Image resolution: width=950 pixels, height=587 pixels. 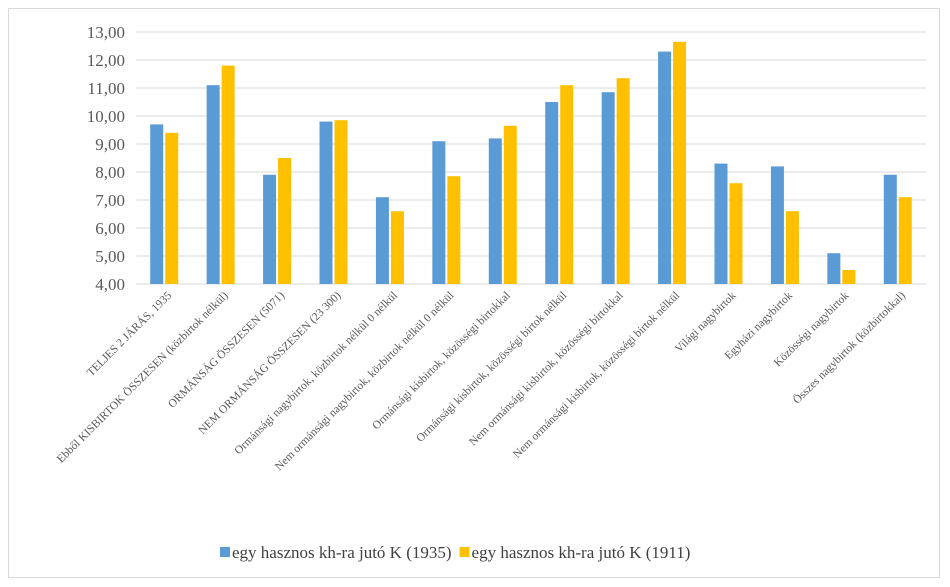 I want to click on y-tick-label: 7,00, so click(x=110, y=200).